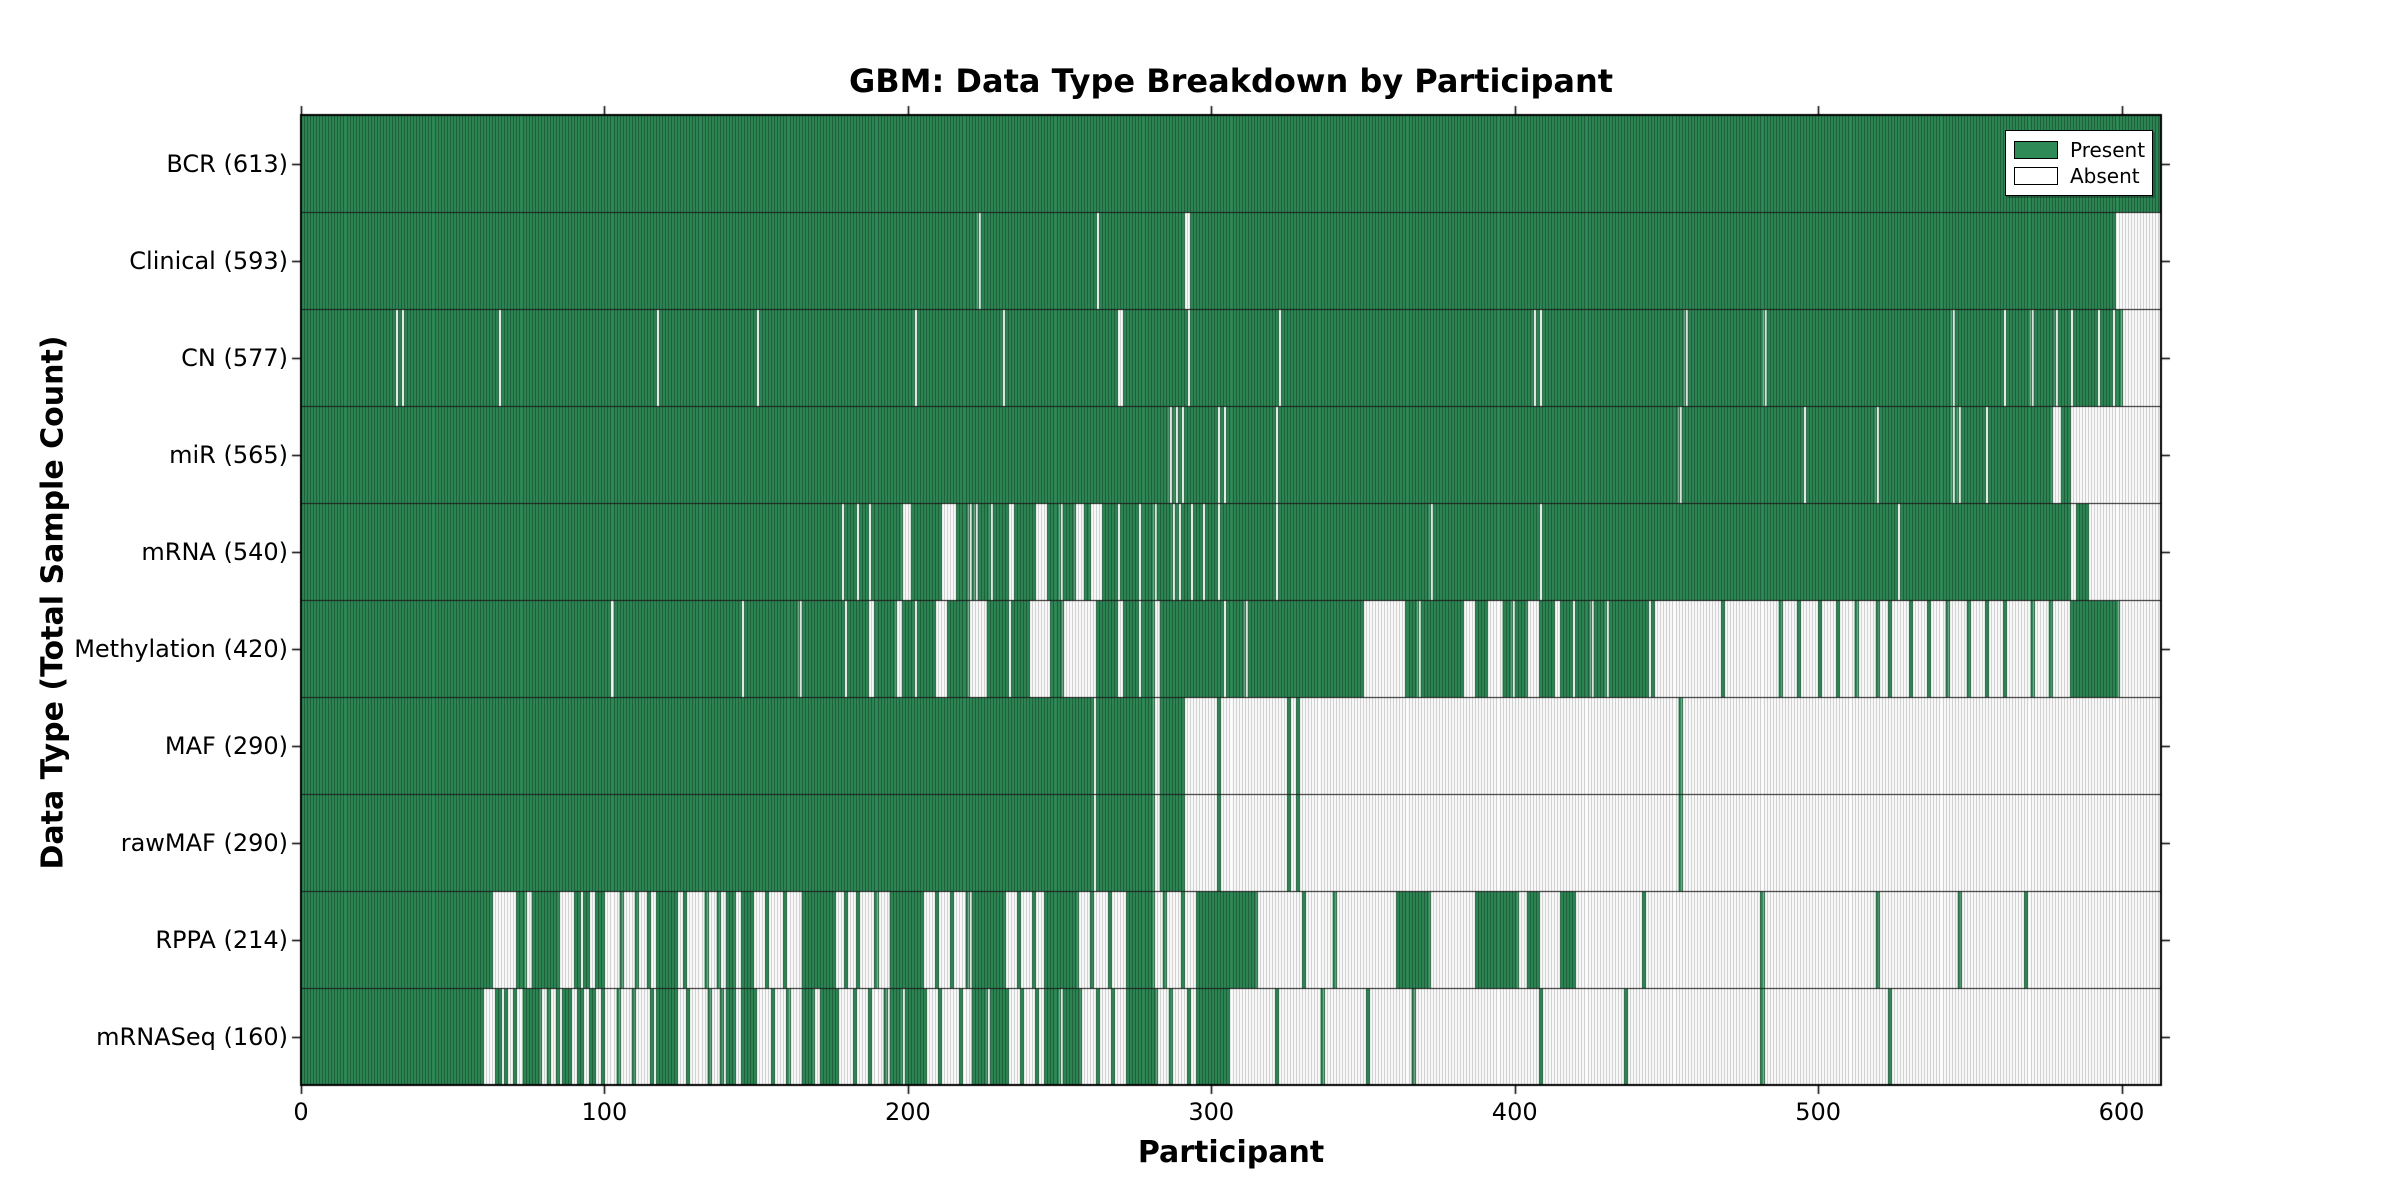  Describe the element at coordinates (1818, 1112) in the screenshot. I see `x-tick-label-500: 500` at that location.